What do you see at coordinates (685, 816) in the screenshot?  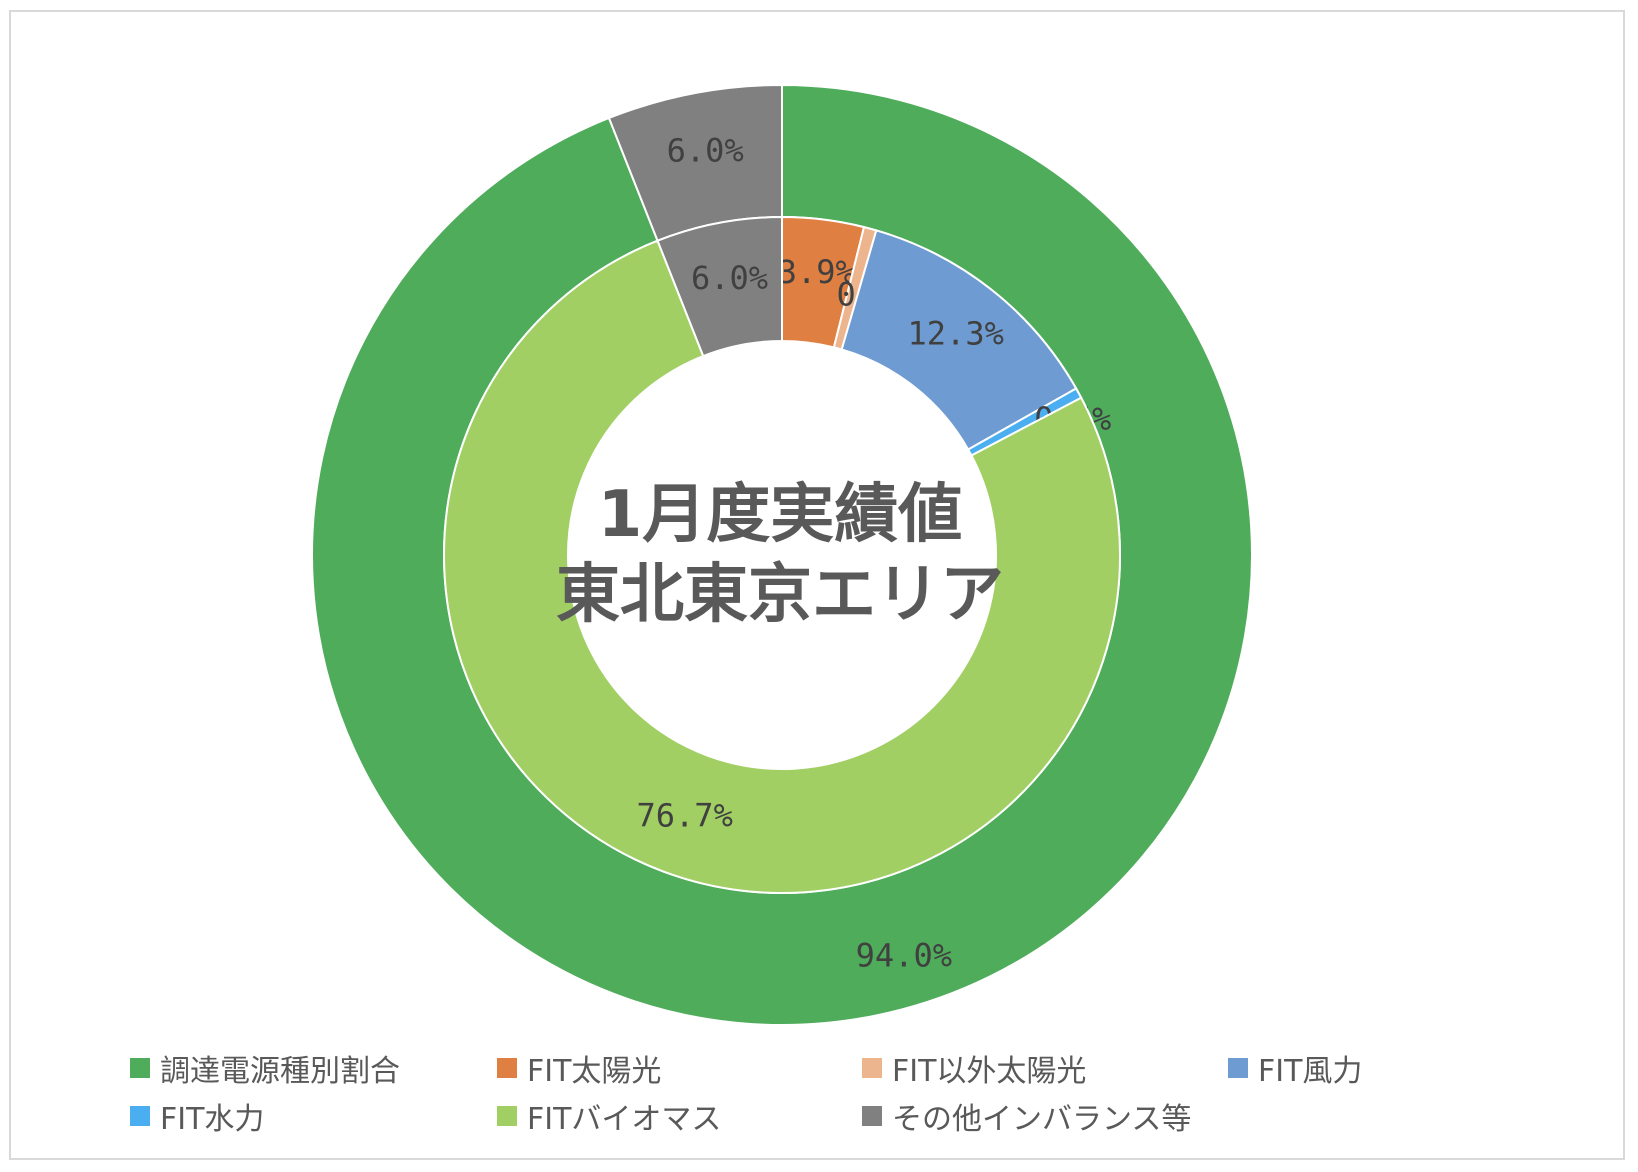 I see `inner-data-label-4: 76.7%` at bounding box center [685, 816].